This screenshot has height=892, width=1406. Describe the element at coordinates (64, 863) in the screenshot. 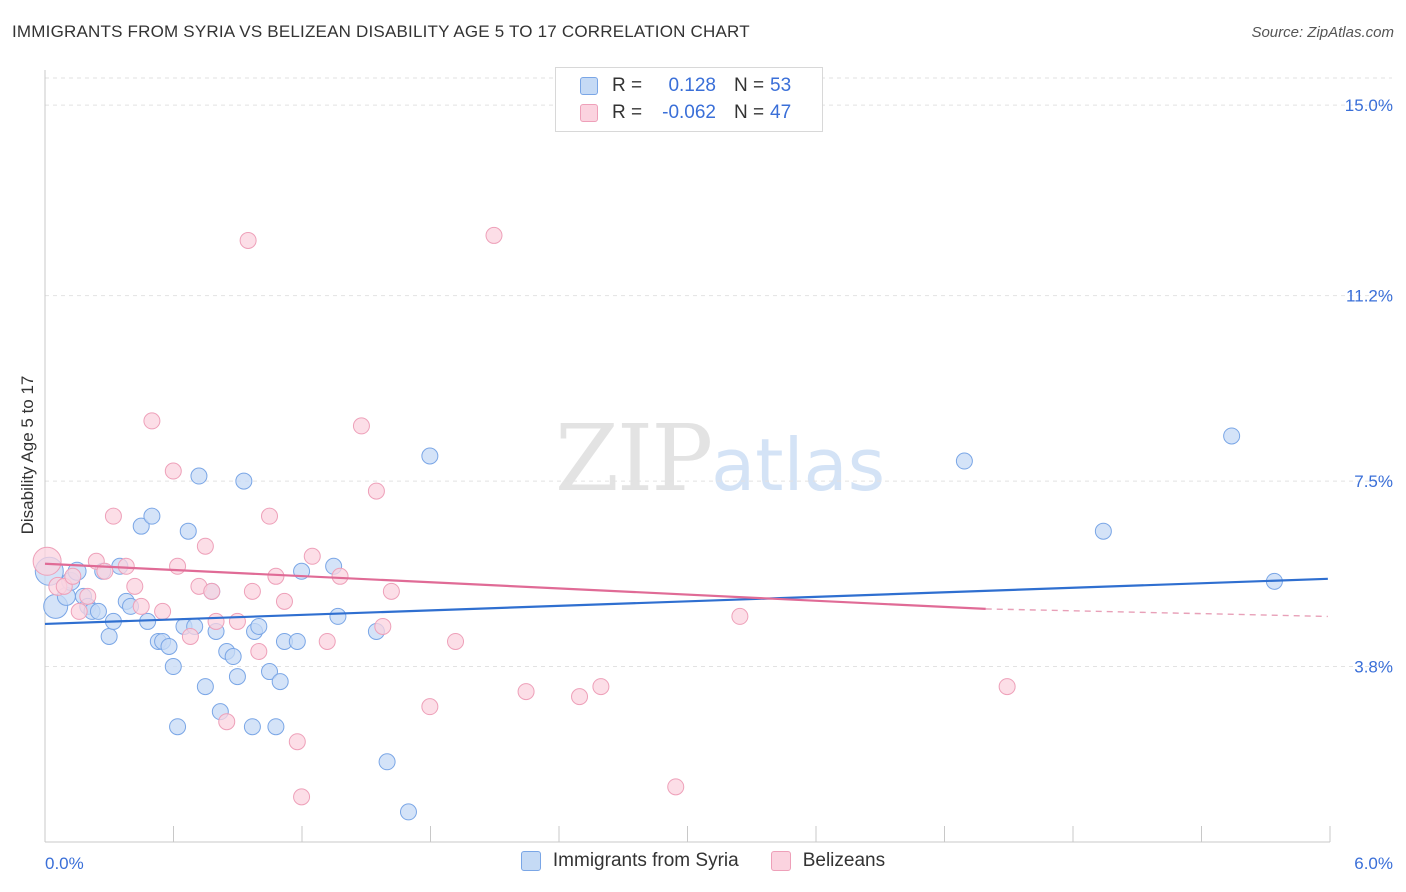

I see `x-tick-label: 0.0%` at that location.